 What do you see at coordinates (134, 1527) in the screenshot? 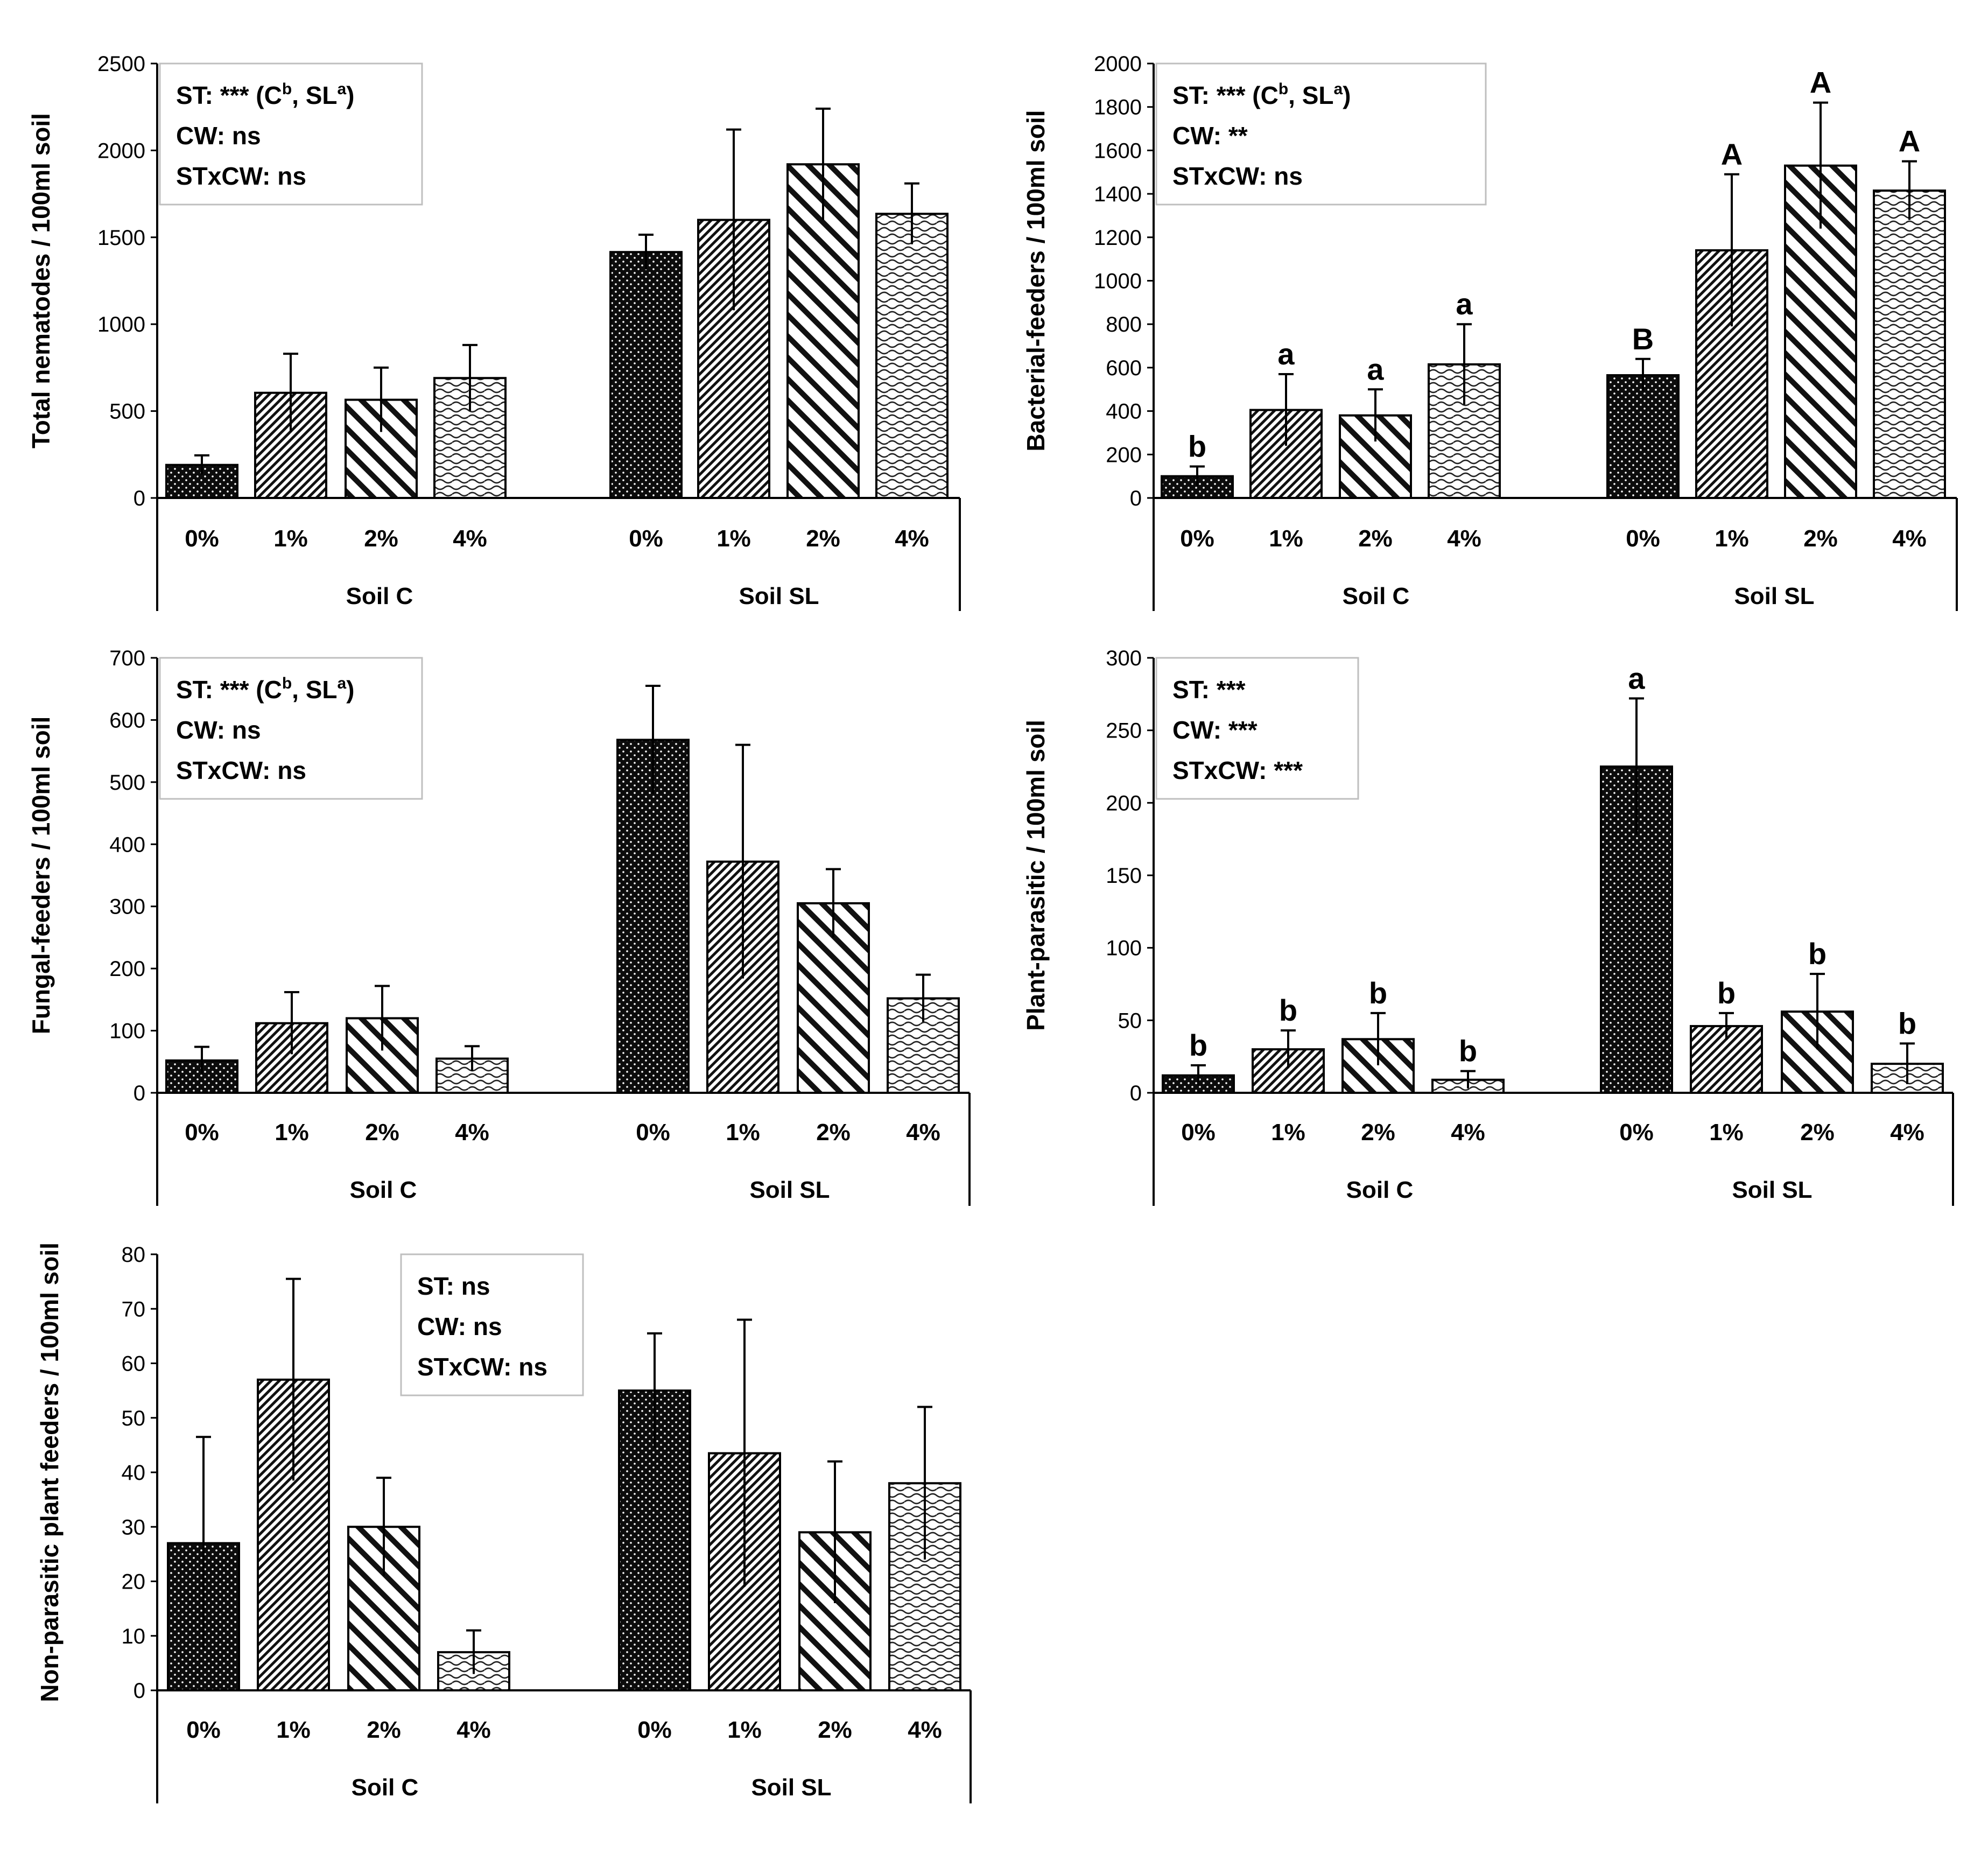
I see `y-tick-label: 30` at bounding box center [134, 1527].